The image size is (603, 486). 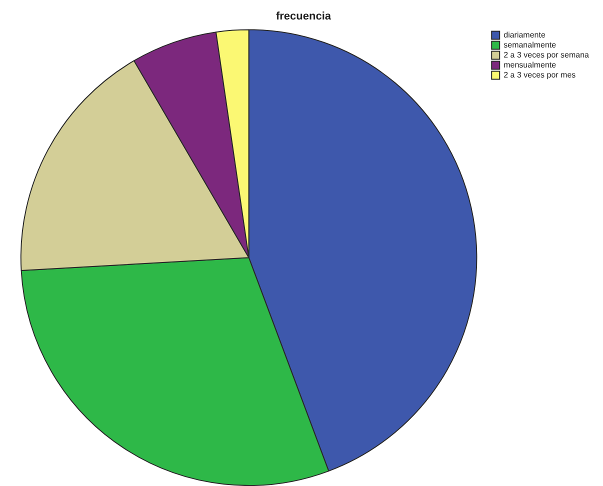 I want to click on legend-label: 2 a 3 veces por mes, so click(x=540, y=75).